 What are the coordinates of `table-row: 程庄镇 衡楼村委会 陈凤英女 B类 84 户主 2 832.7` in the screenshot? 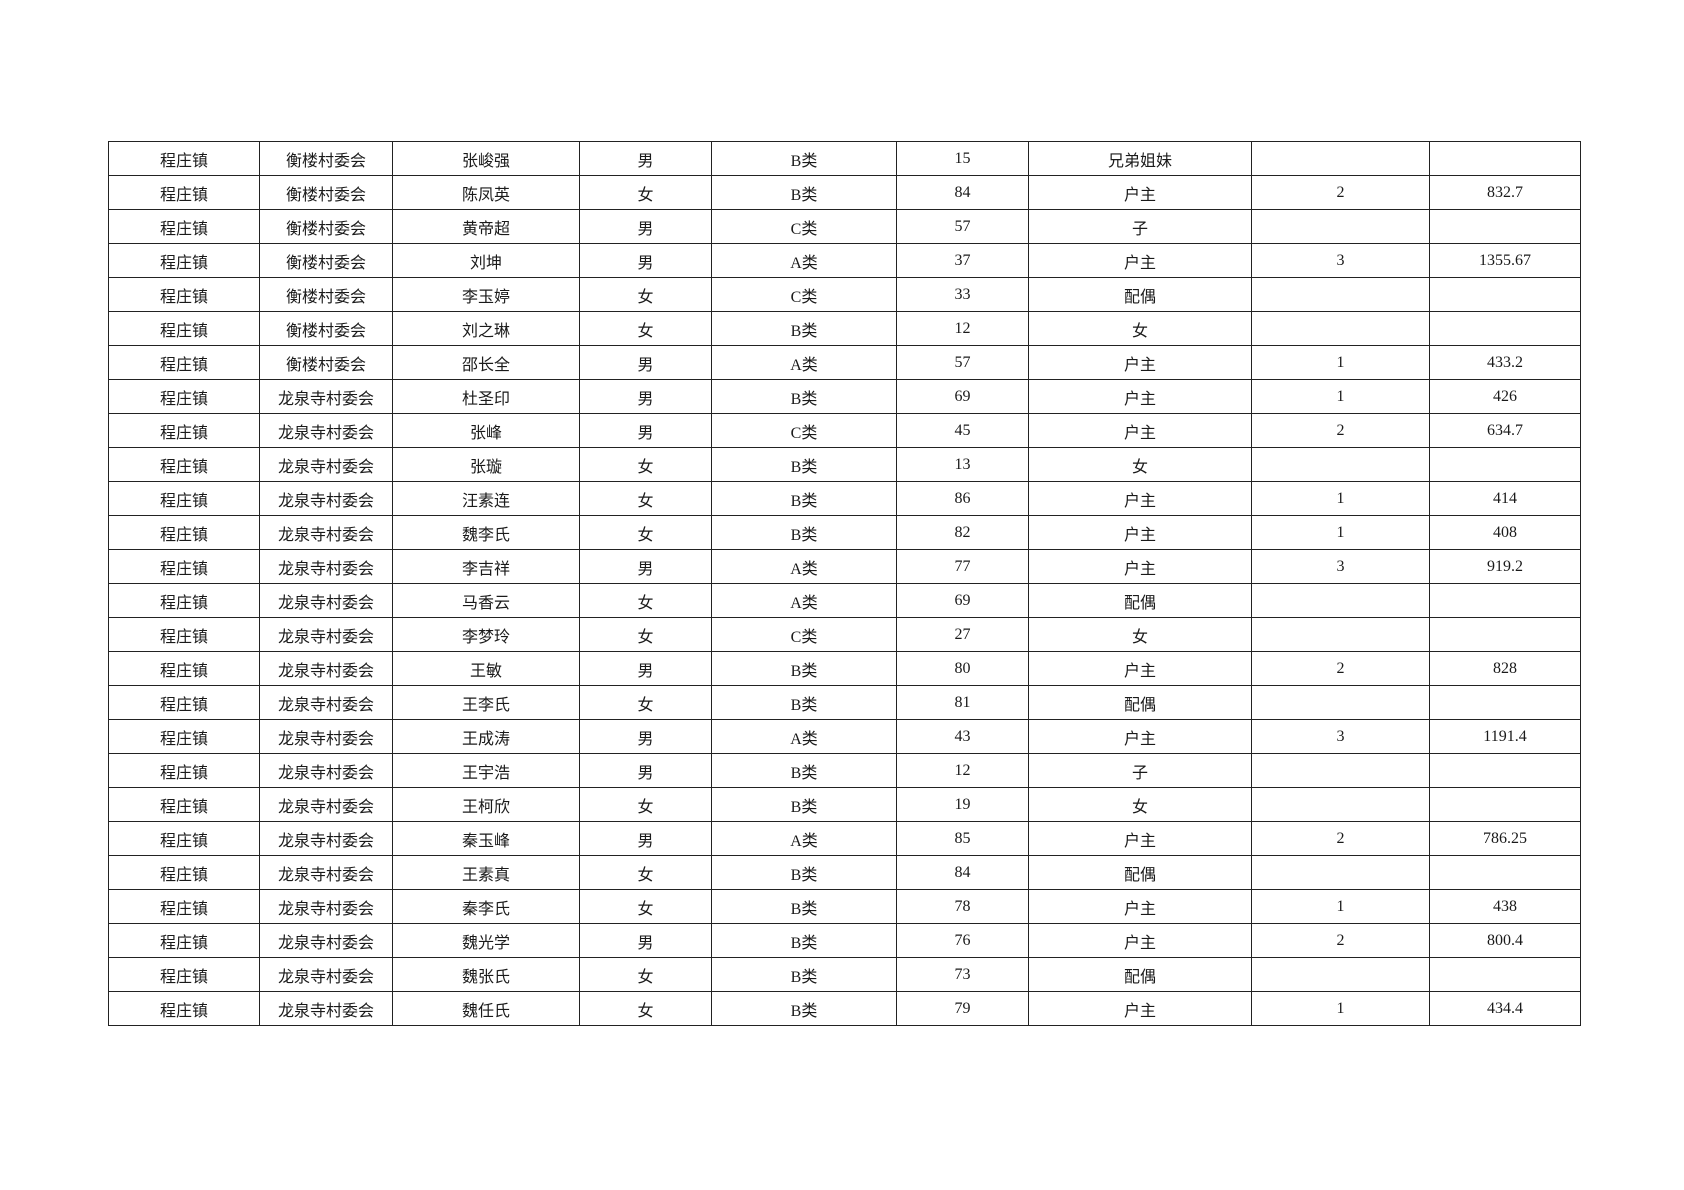 It's located at (844, 192).